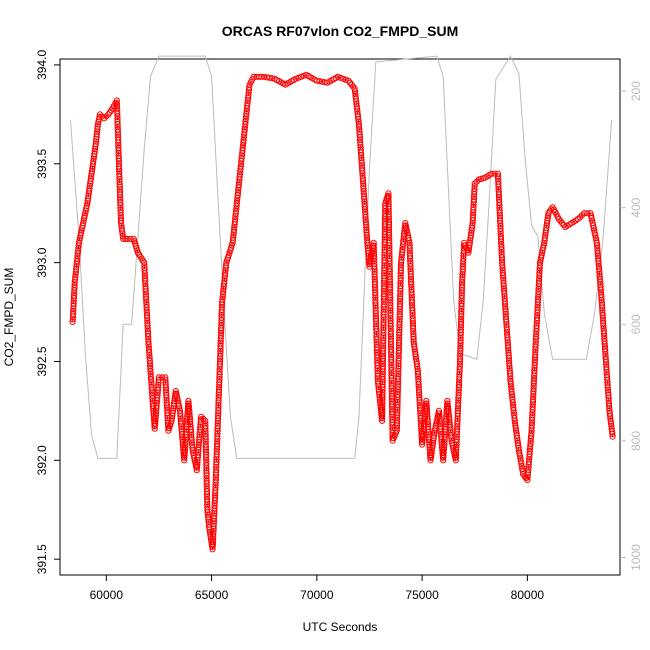 This screenshot has height=650, width=650. Describe the element at coordinates (636, 324) in the screenshot. I see `y2-tick-label: 600` at that location.